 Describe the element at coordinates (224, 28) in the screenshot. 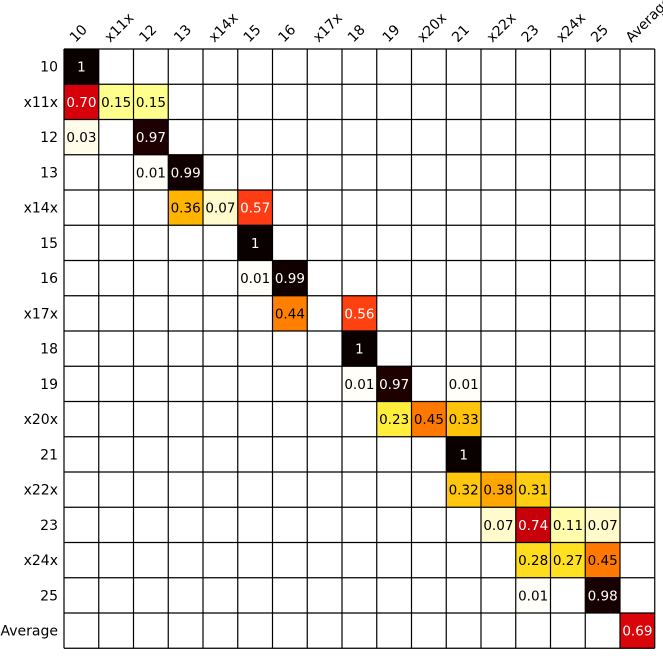

I see `x-tick-label: x14x` at that location.